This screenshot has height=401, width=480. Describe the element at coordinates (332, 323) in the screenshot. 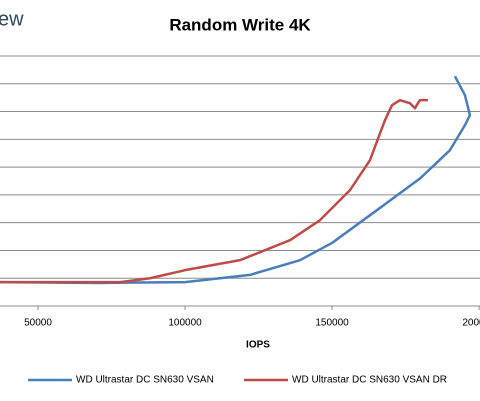

I see `x-tick-label: 150000` at that location.